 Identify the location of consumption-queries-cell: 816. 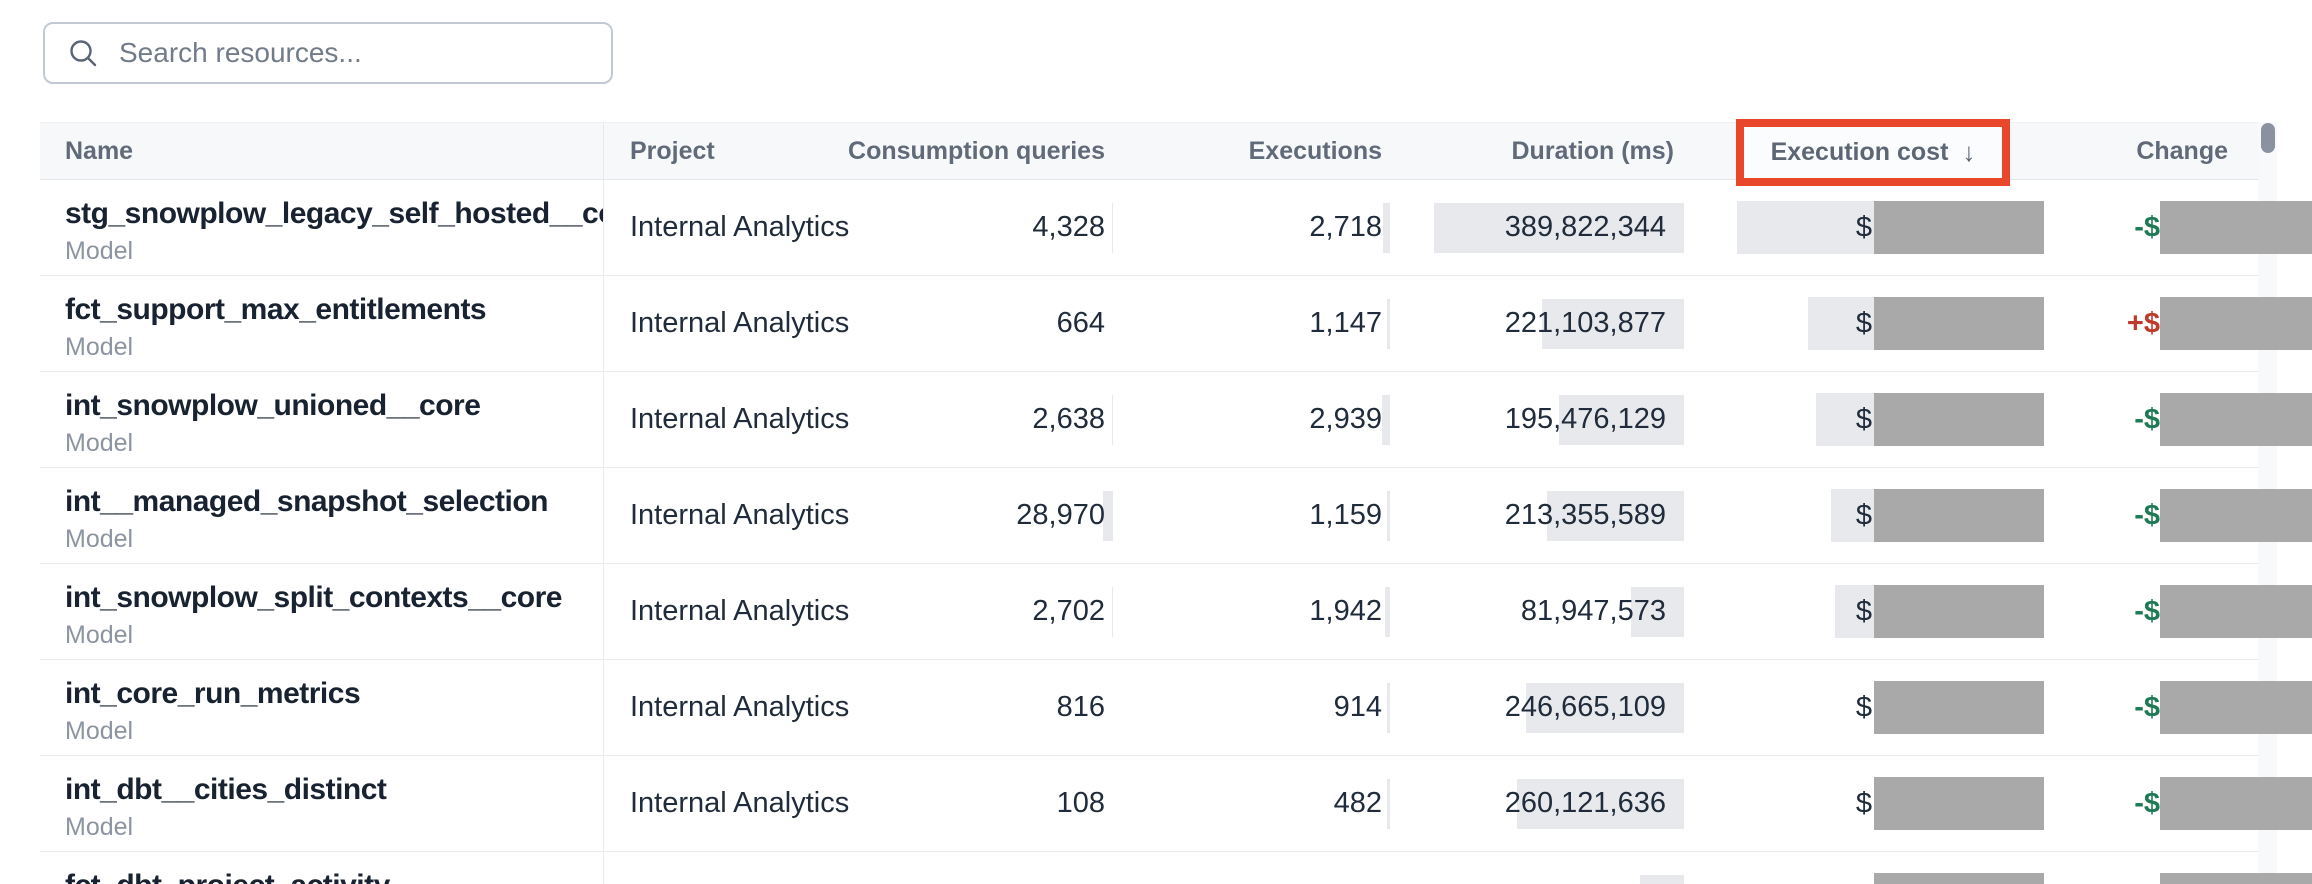
(977, 707).